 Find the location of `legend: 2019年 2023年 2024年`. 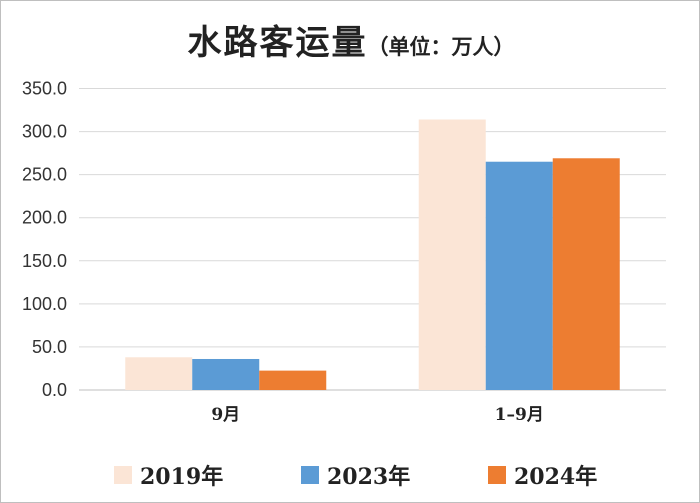

legend: 2019年 2023年 2024年 is located at coordinates (350, 475).